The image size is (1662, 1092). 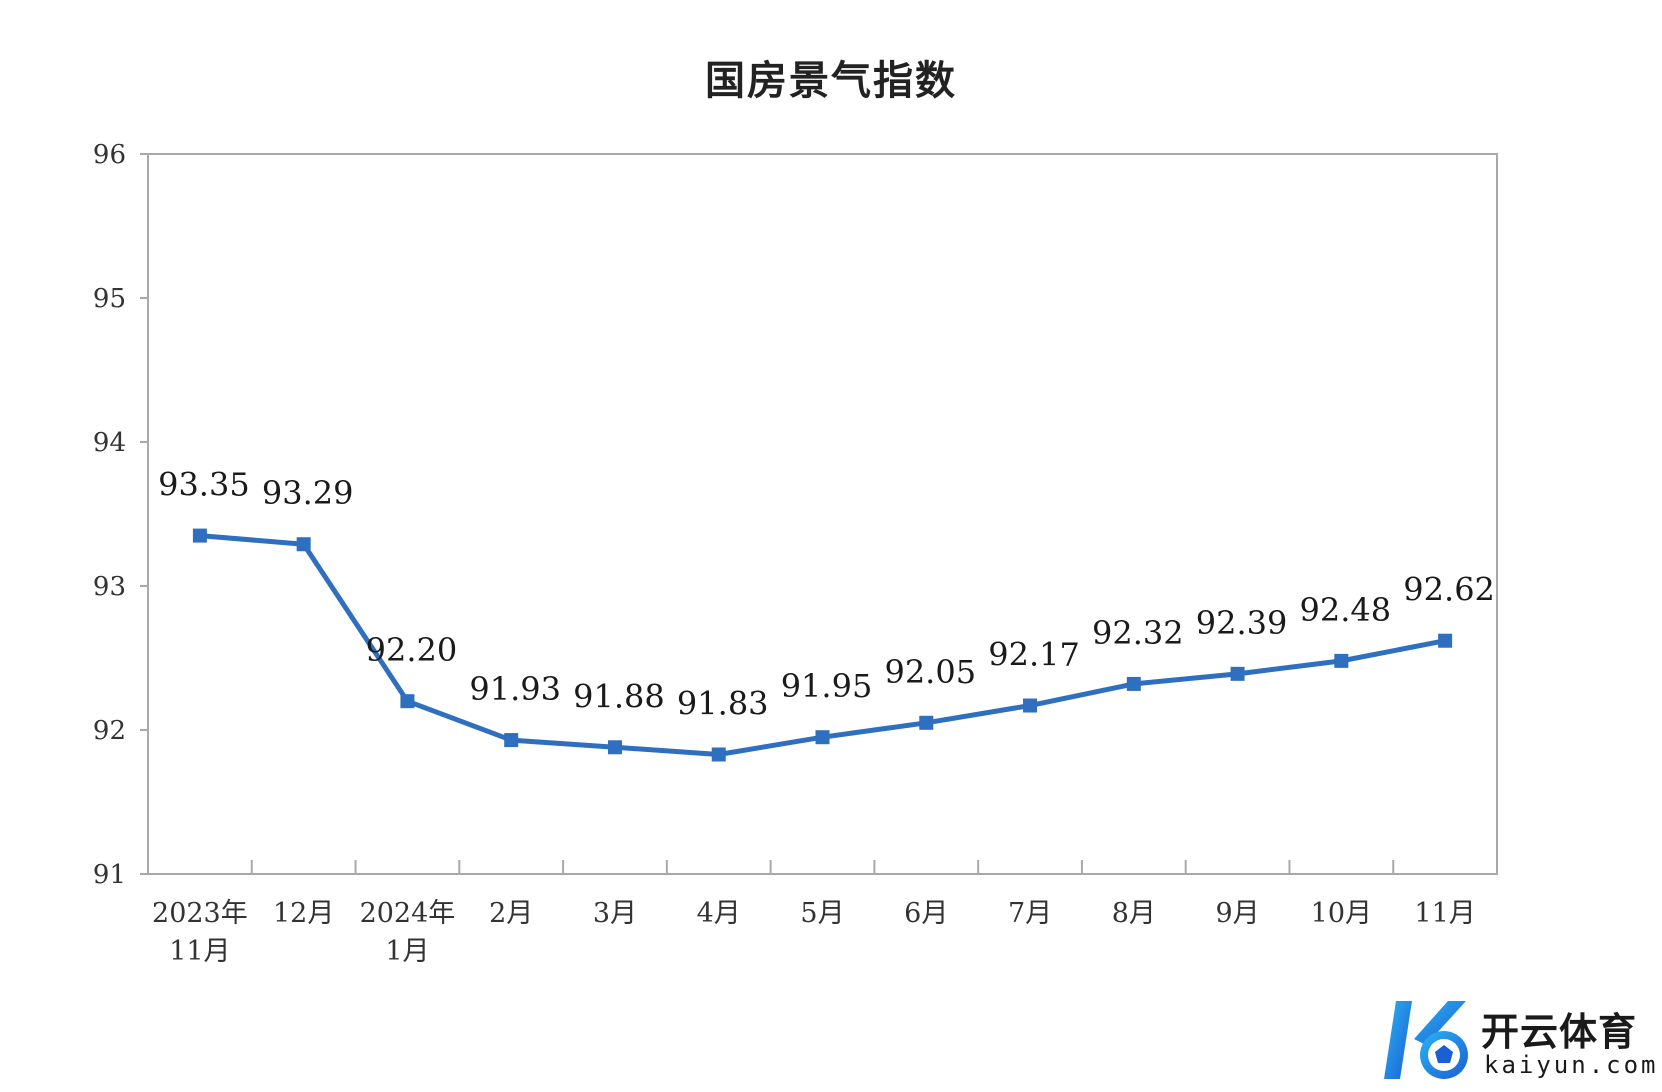 What do you see at coordinates (1134, 913) in the screenshot?
I see `x-tick-label: 8月` at bounding box center [1134, 913].